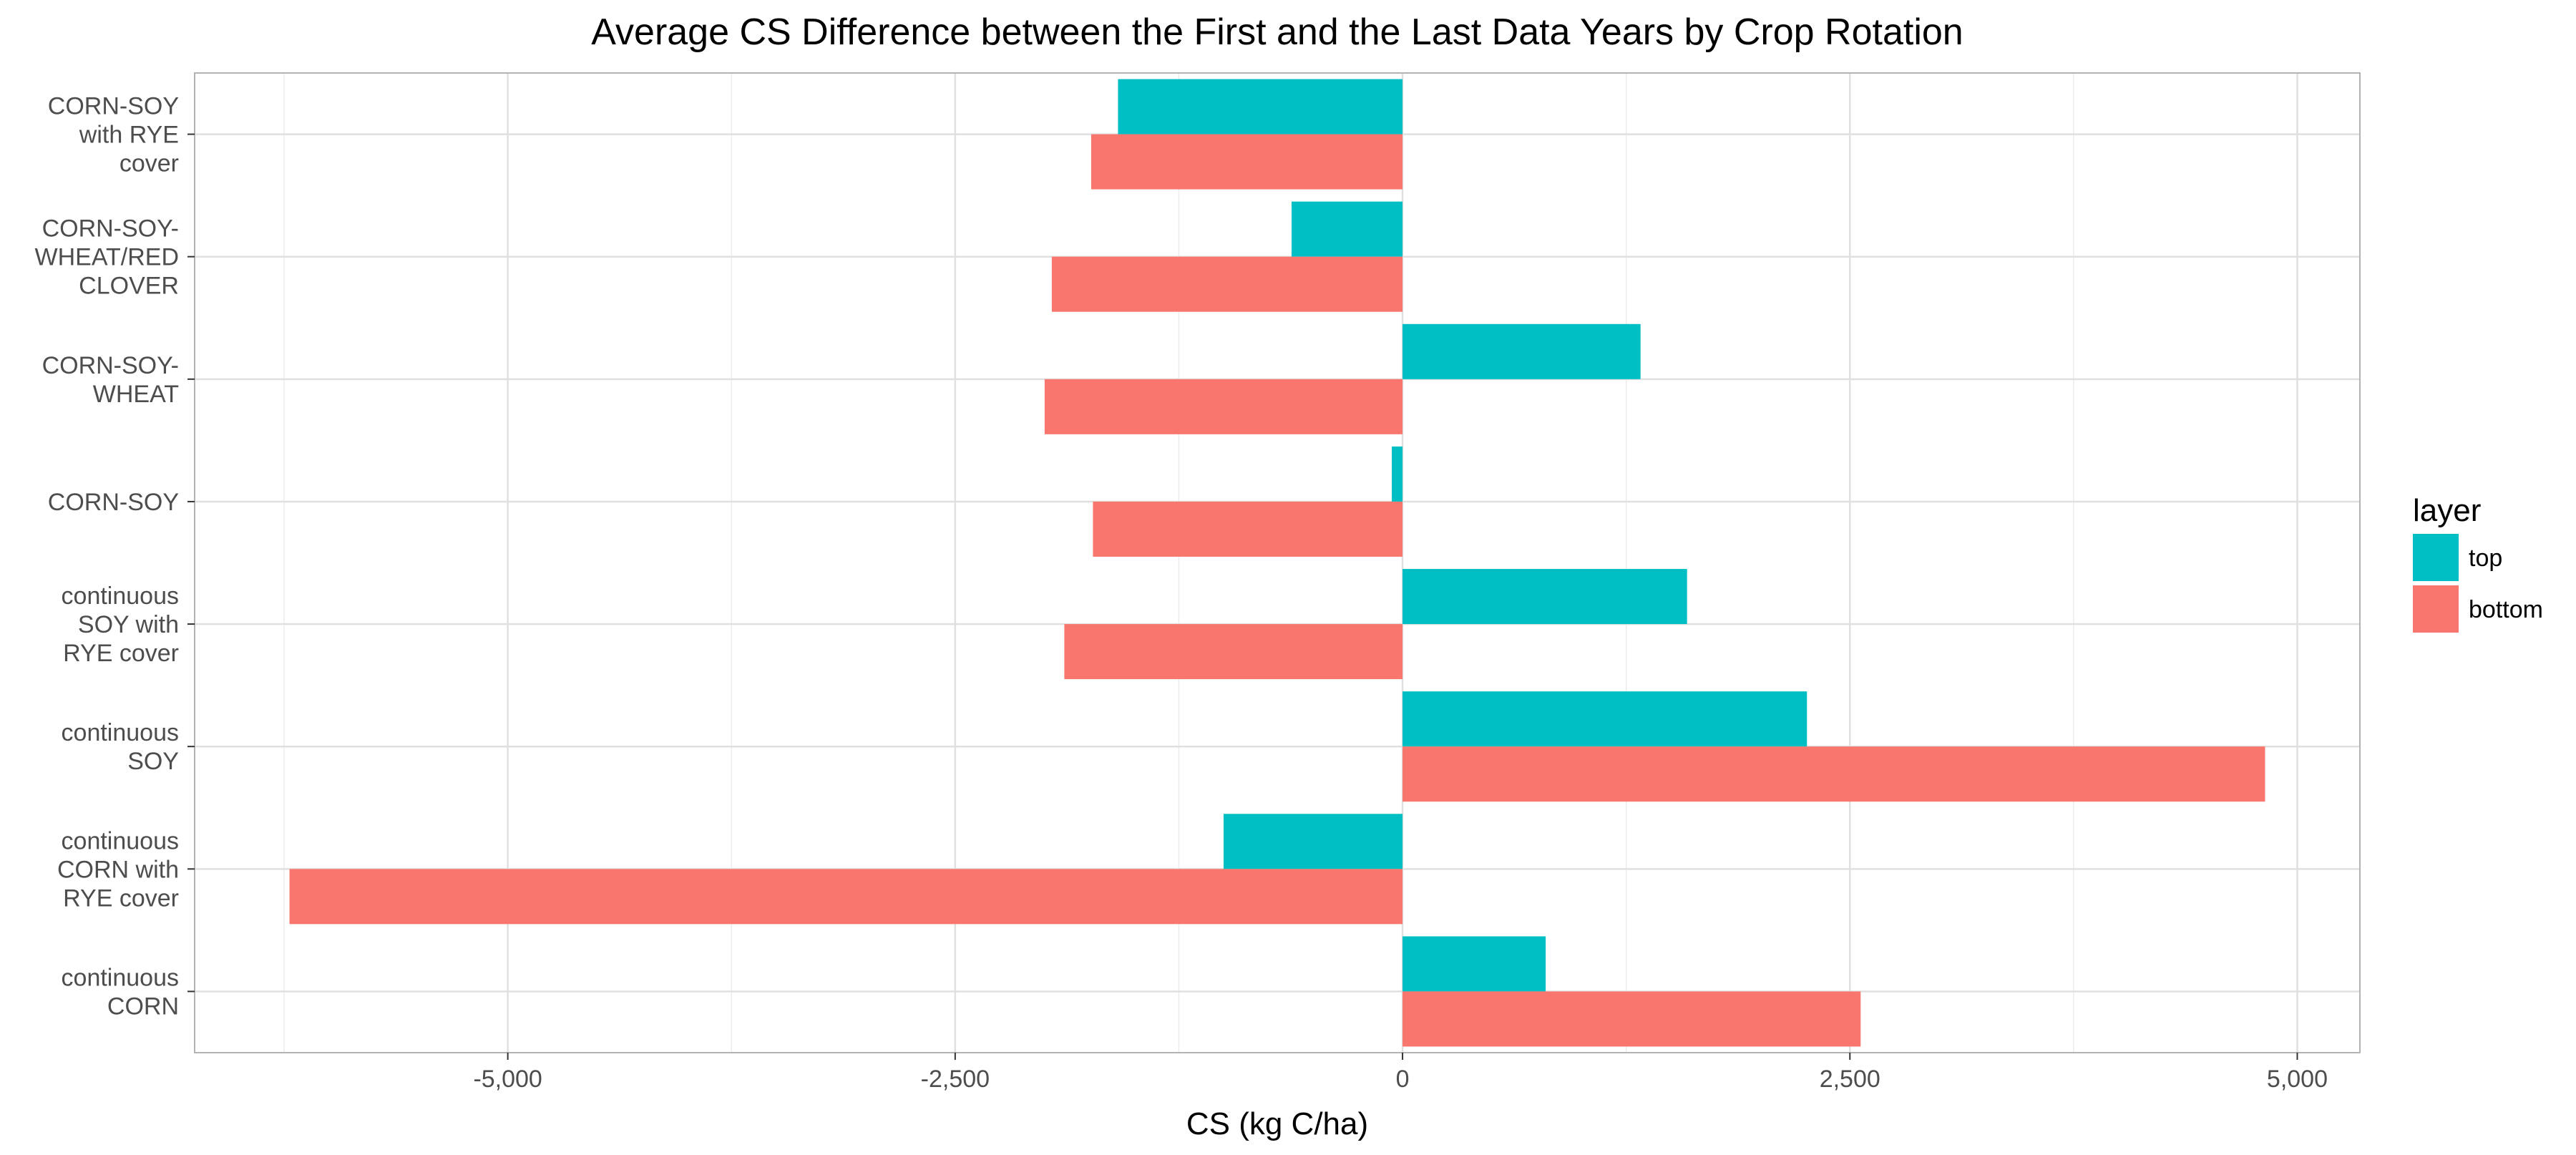 This screenshot has height=1155, width=2576. Describe the element at coordinates (120, 747) in the screenshot. I see `y-tick-label: continuous SOY` at that location.